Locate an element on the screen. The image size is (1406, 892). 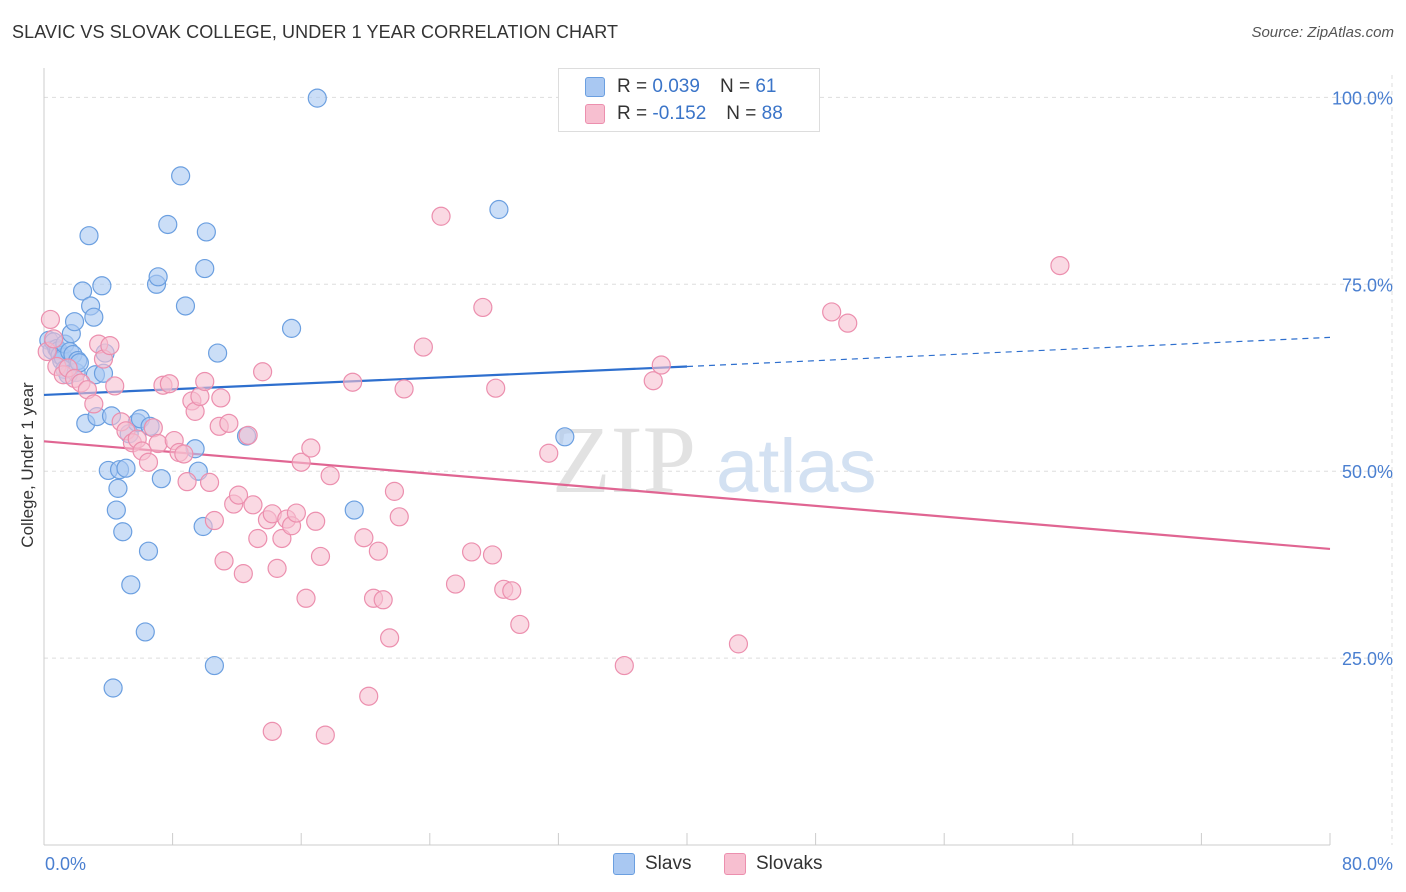
slavs-n-value: 61 is located at coordinates (766, 86).